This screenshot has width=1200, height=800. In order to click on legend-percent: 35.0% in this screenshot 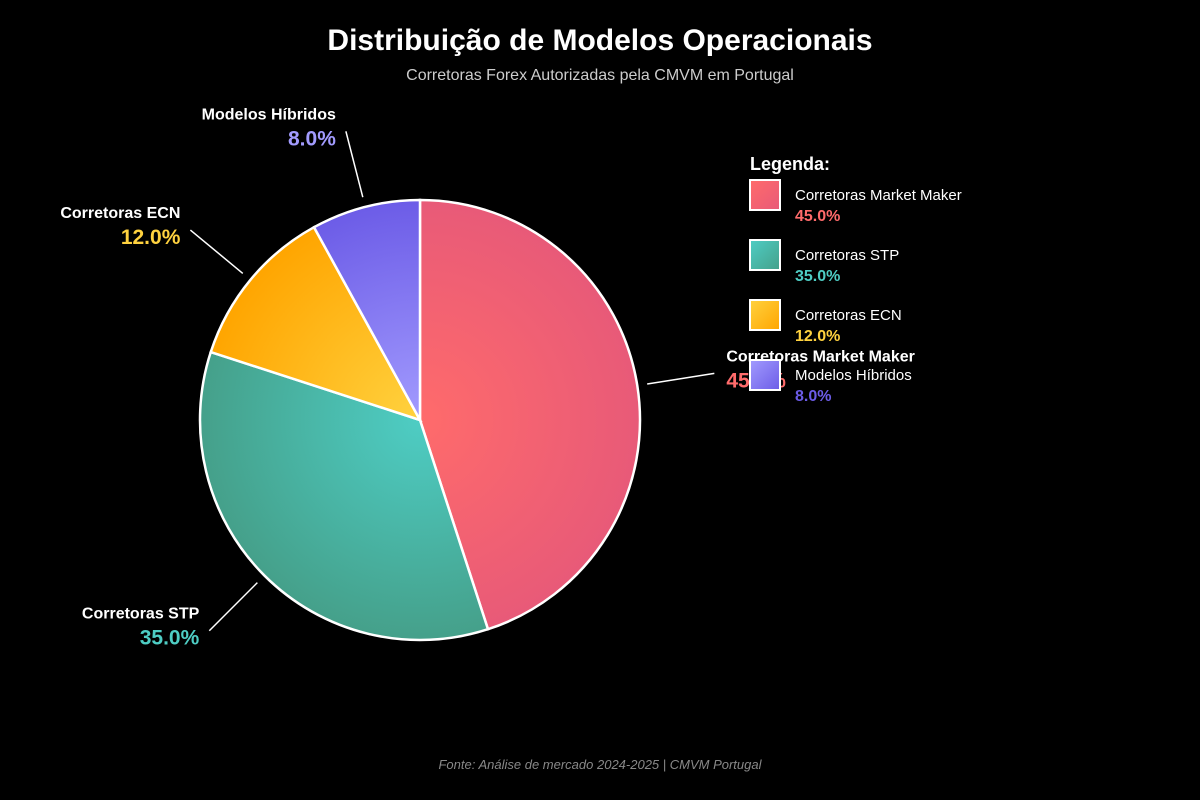, I will do `click(817, 276)`.